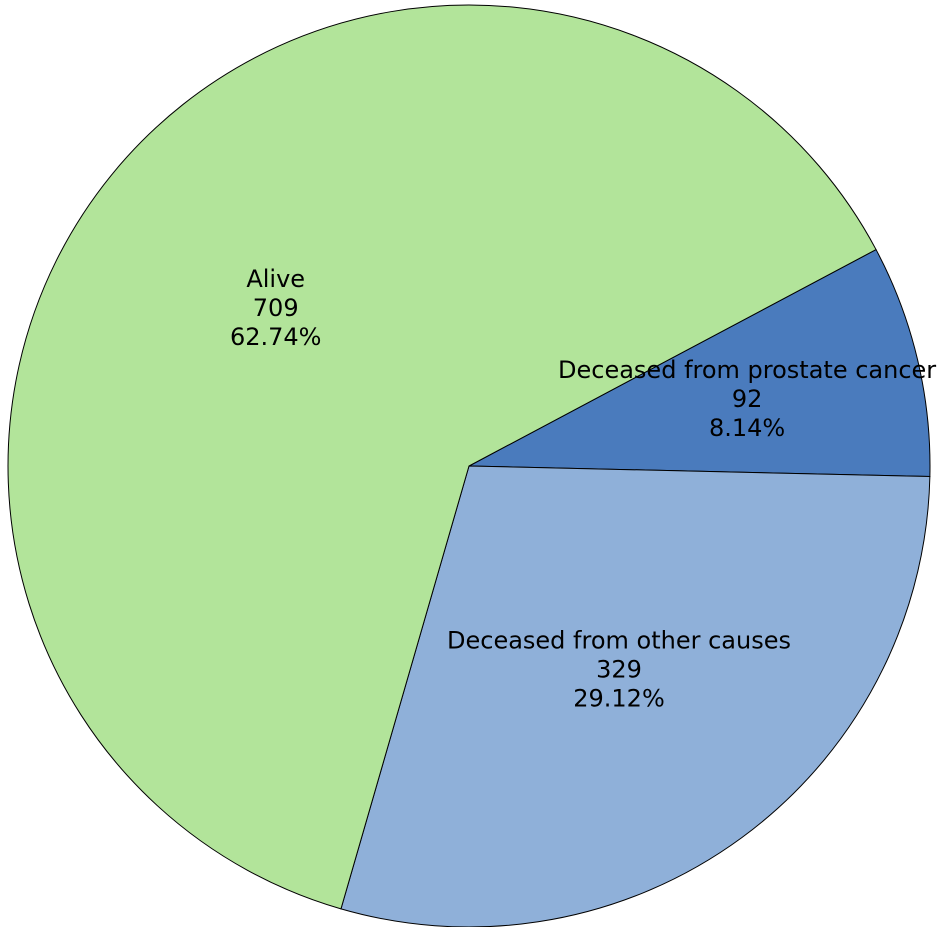  Describe the element at coordinates (276, 337) in the screenshot. I see `slice-label-percent: 62.74%` at that location.